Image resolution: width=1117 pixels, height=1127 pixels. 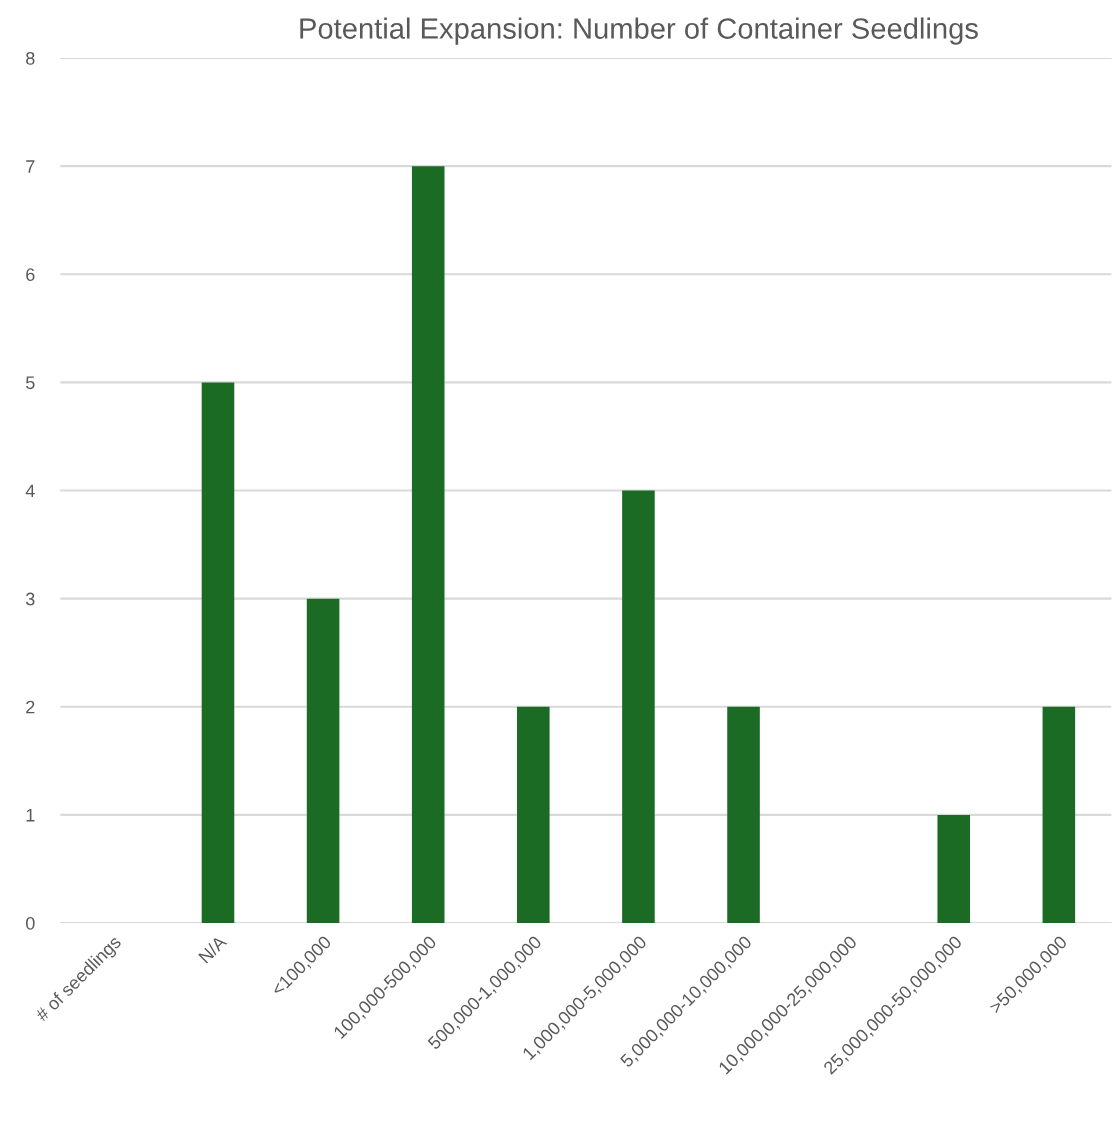 I want to click on y-tick-label: 5, so click(x=30, y=383).